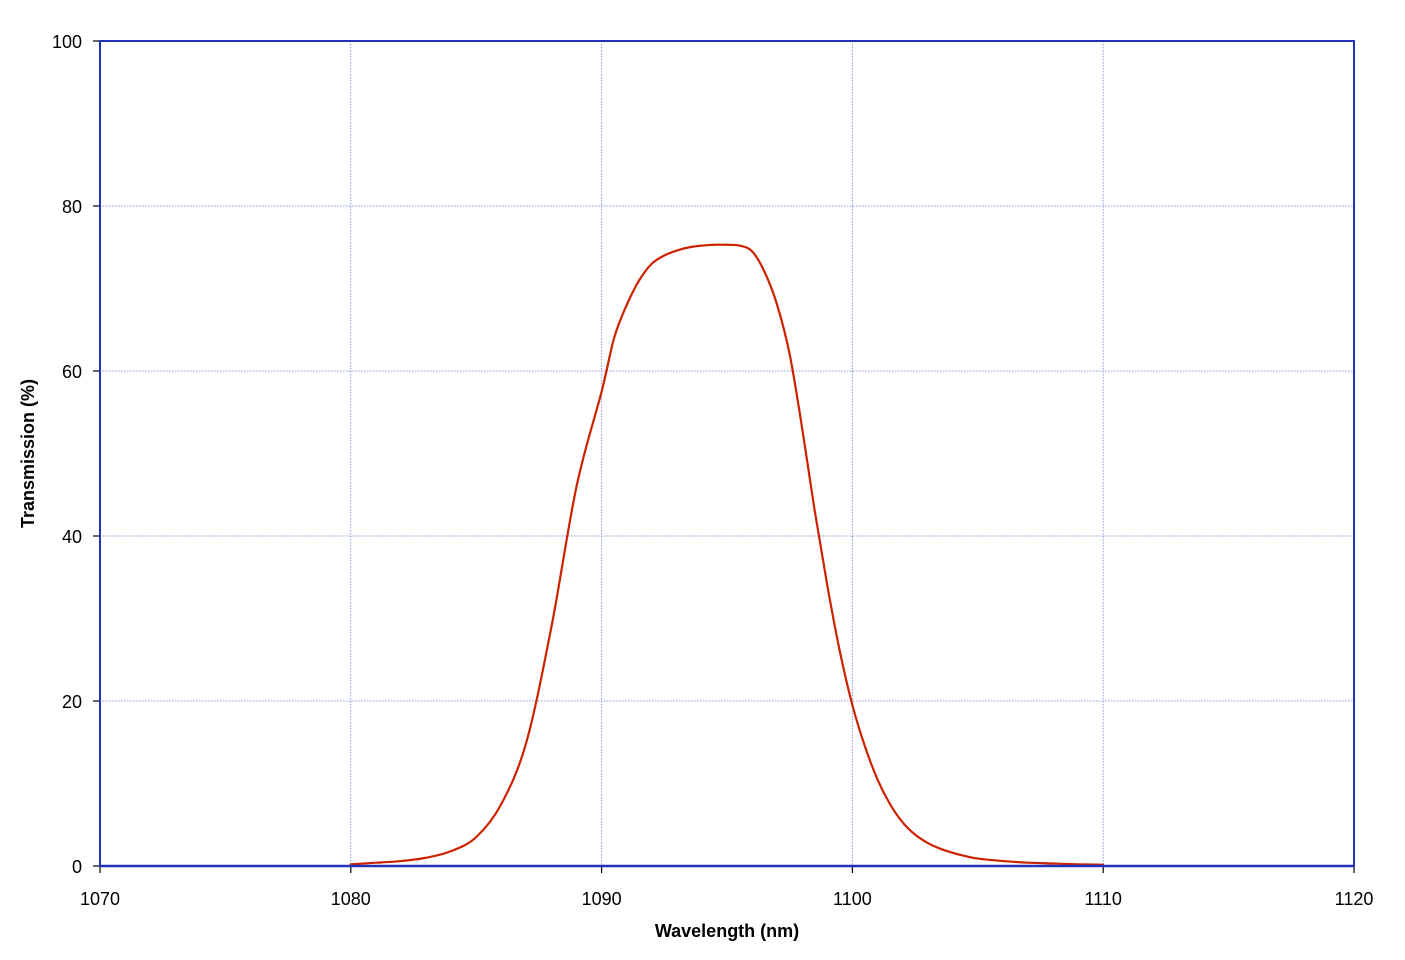 The image size is (1405, 960). What do you see at coordinates (726, 899) in the screenshot?
I see `x-tick-labels: 1070 1080 1090 1100 1110 1120` at bounding box center [726, 899].